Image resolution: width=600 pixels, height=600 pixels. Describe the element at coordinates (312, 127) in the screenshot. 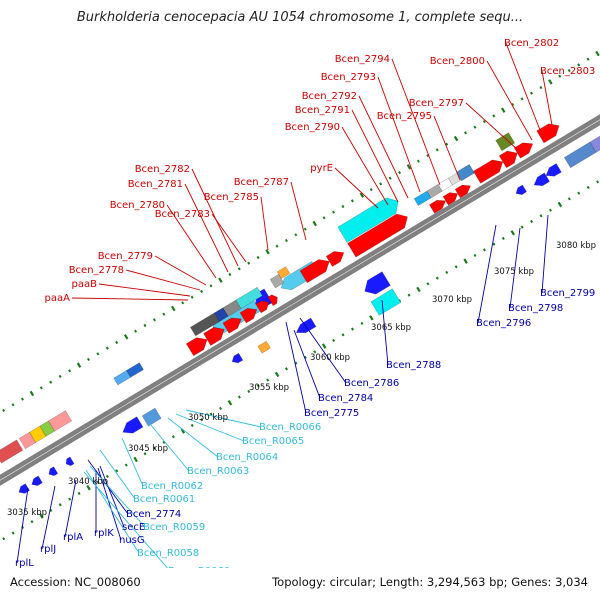

I see `forward-gene-label: Bcen_2790` at that location.